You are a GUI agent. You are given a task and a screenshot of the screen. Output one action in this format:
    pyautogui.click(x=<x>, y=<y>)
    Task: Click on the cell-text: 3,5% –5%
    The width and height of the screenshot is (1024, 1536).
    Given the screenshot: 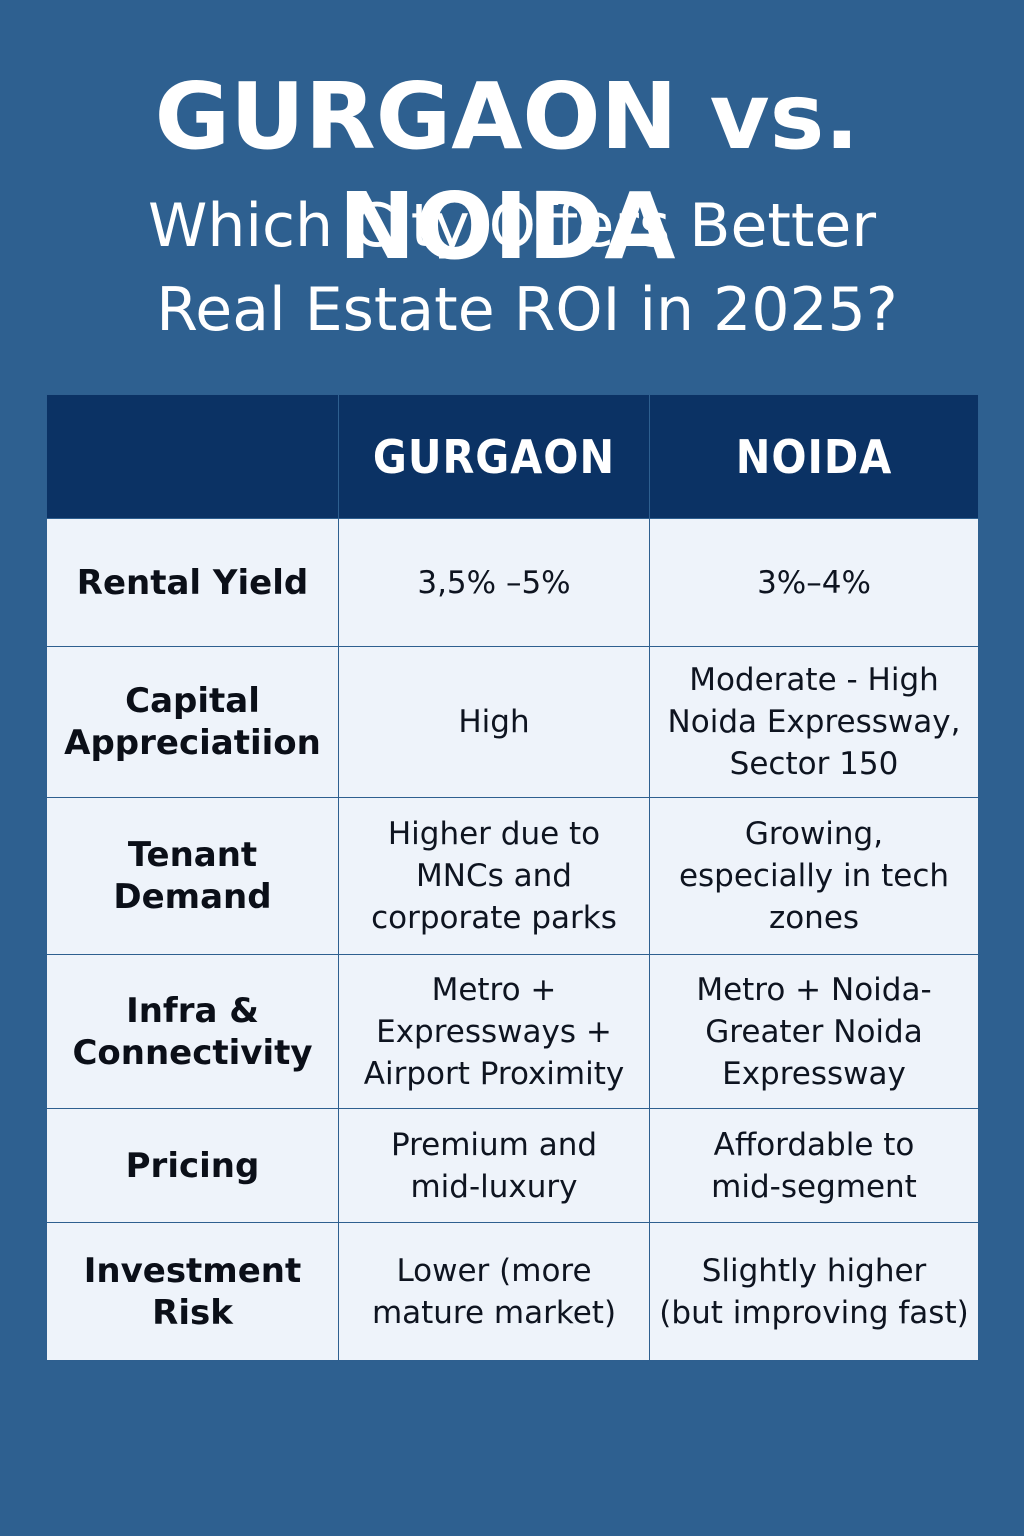 What is the action you would take?
    pyautogui.click(x=494, y=582)
    